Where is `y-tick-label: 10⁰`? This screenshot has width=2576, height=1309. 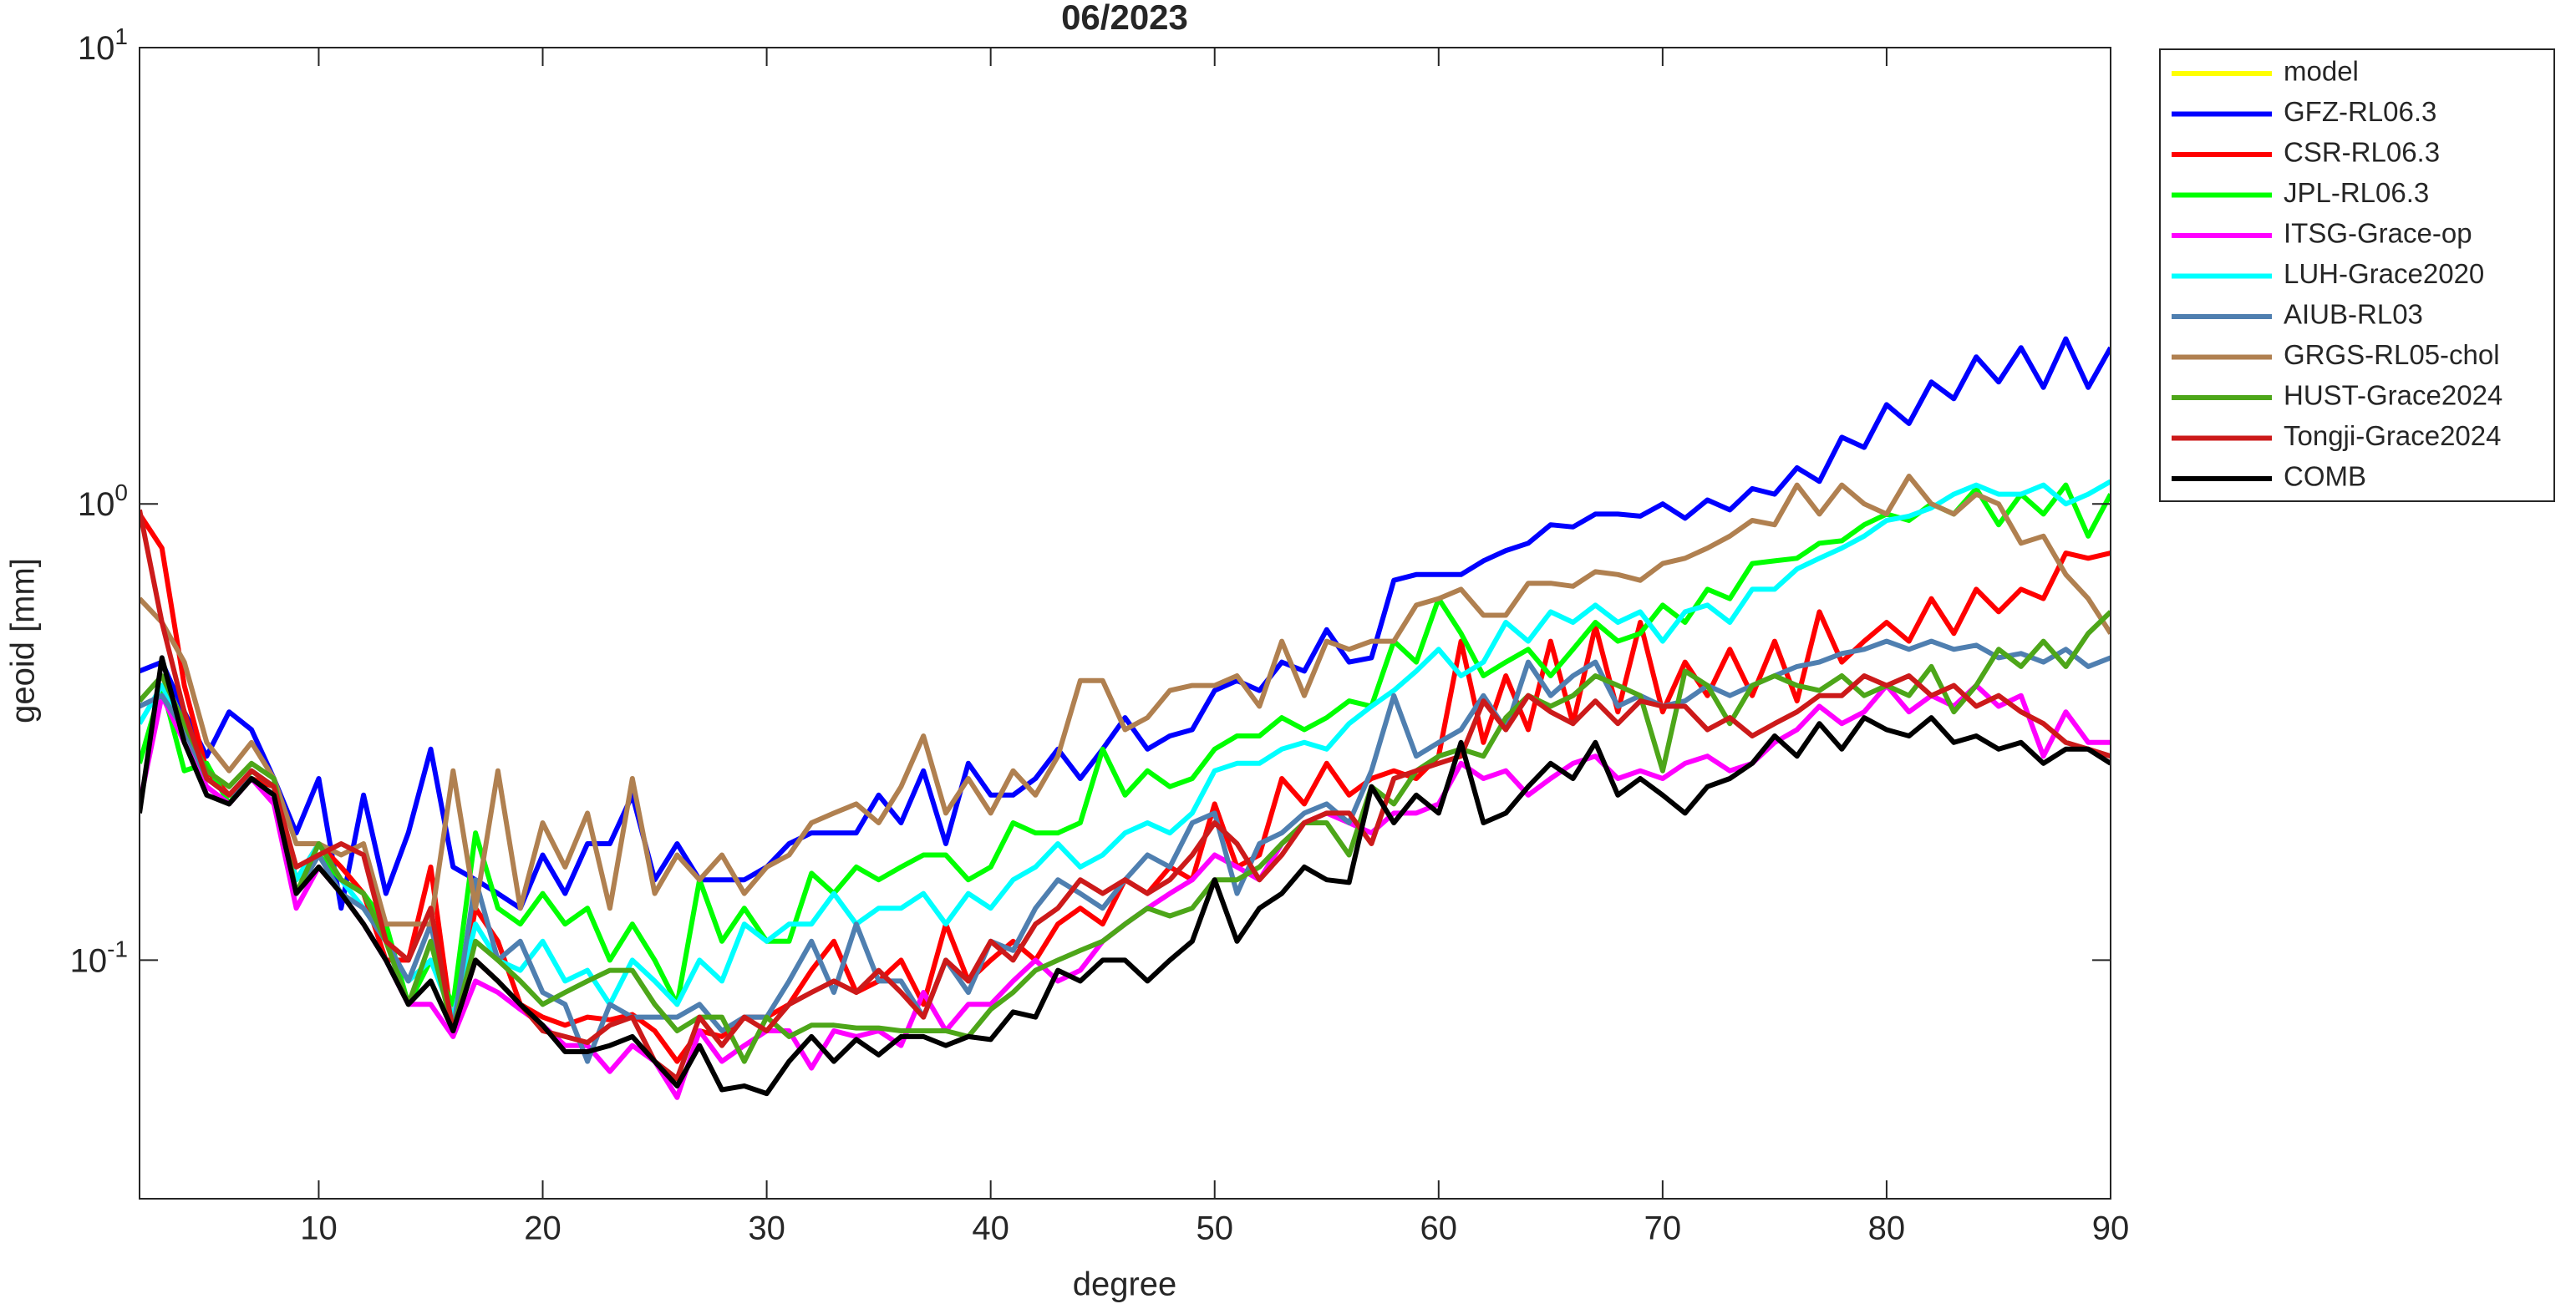 y-tick-label: 10⁰ is located at coordinates (103, 501).